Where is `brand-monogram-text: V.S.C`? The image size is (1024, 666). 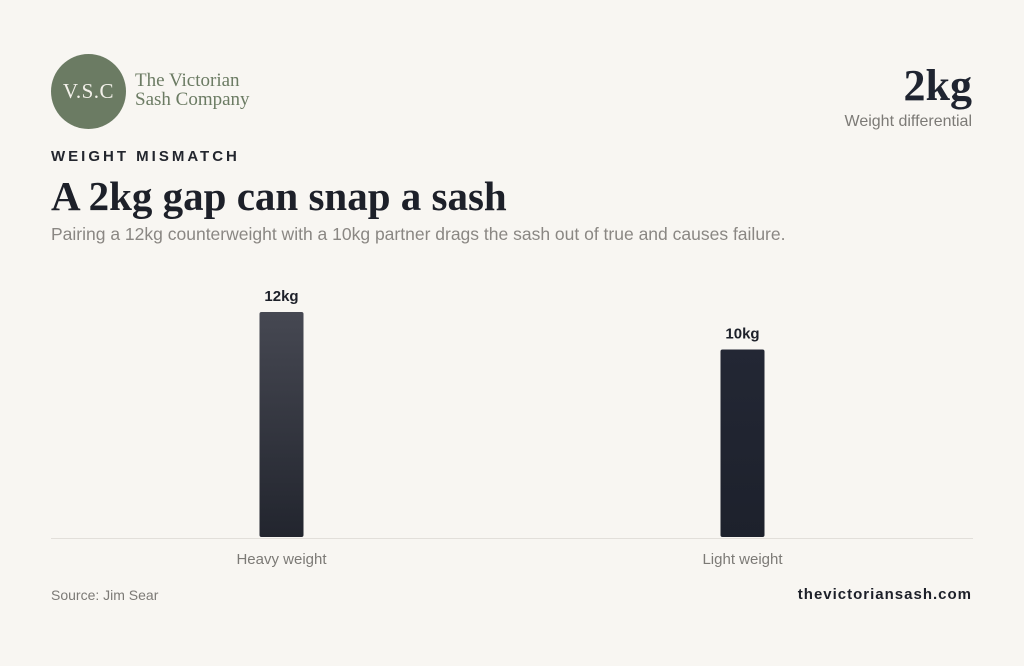
brand-monogram-text: V.S.C is located at coordinates (88, 91).